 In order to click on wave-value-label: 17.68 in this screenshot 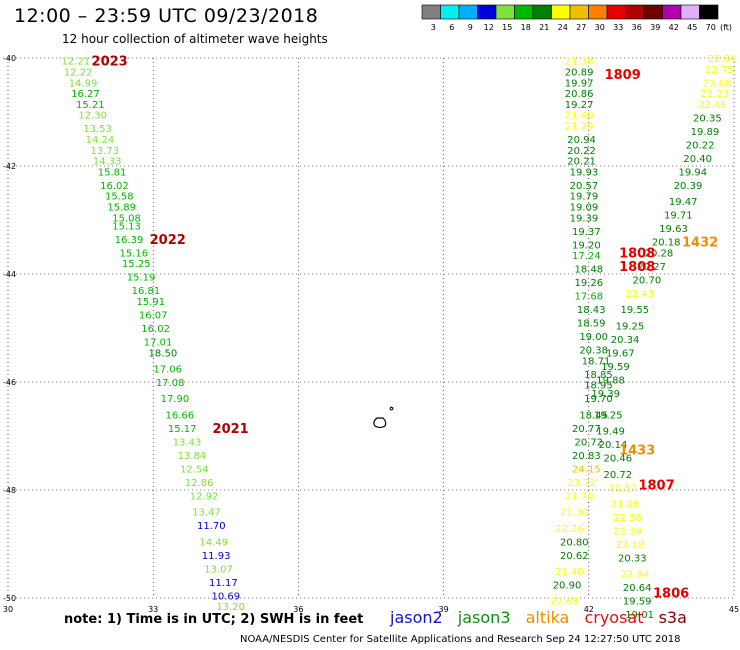, I will do `click(588, 297)`.